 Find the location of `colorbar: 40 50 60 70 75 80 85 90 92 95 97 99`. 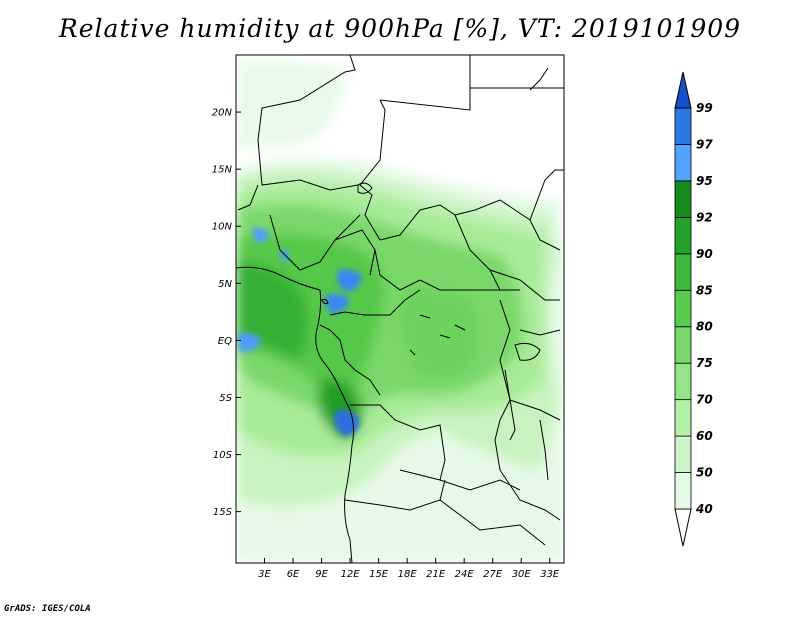

colorbar: 40 50 60 70 75 80 85 90 92 95 97 99 is located at coordinates (693, 309).